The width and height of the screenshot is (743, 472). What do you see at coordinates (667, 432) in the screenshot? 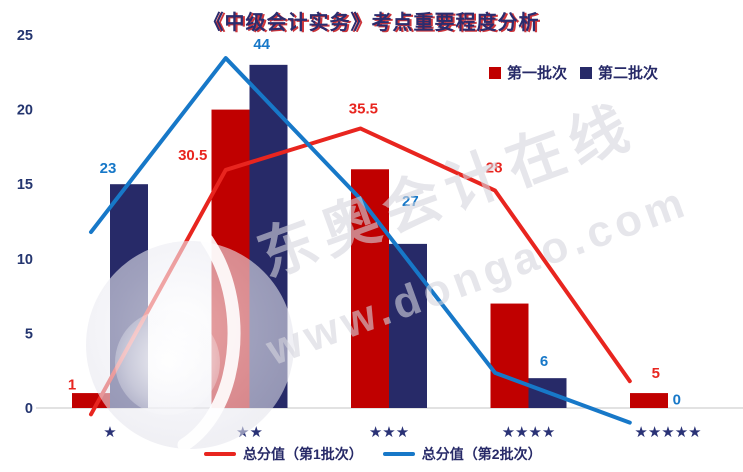
I see `x-axis-category-label: ★★★★★` at bounding box center [667, 432].